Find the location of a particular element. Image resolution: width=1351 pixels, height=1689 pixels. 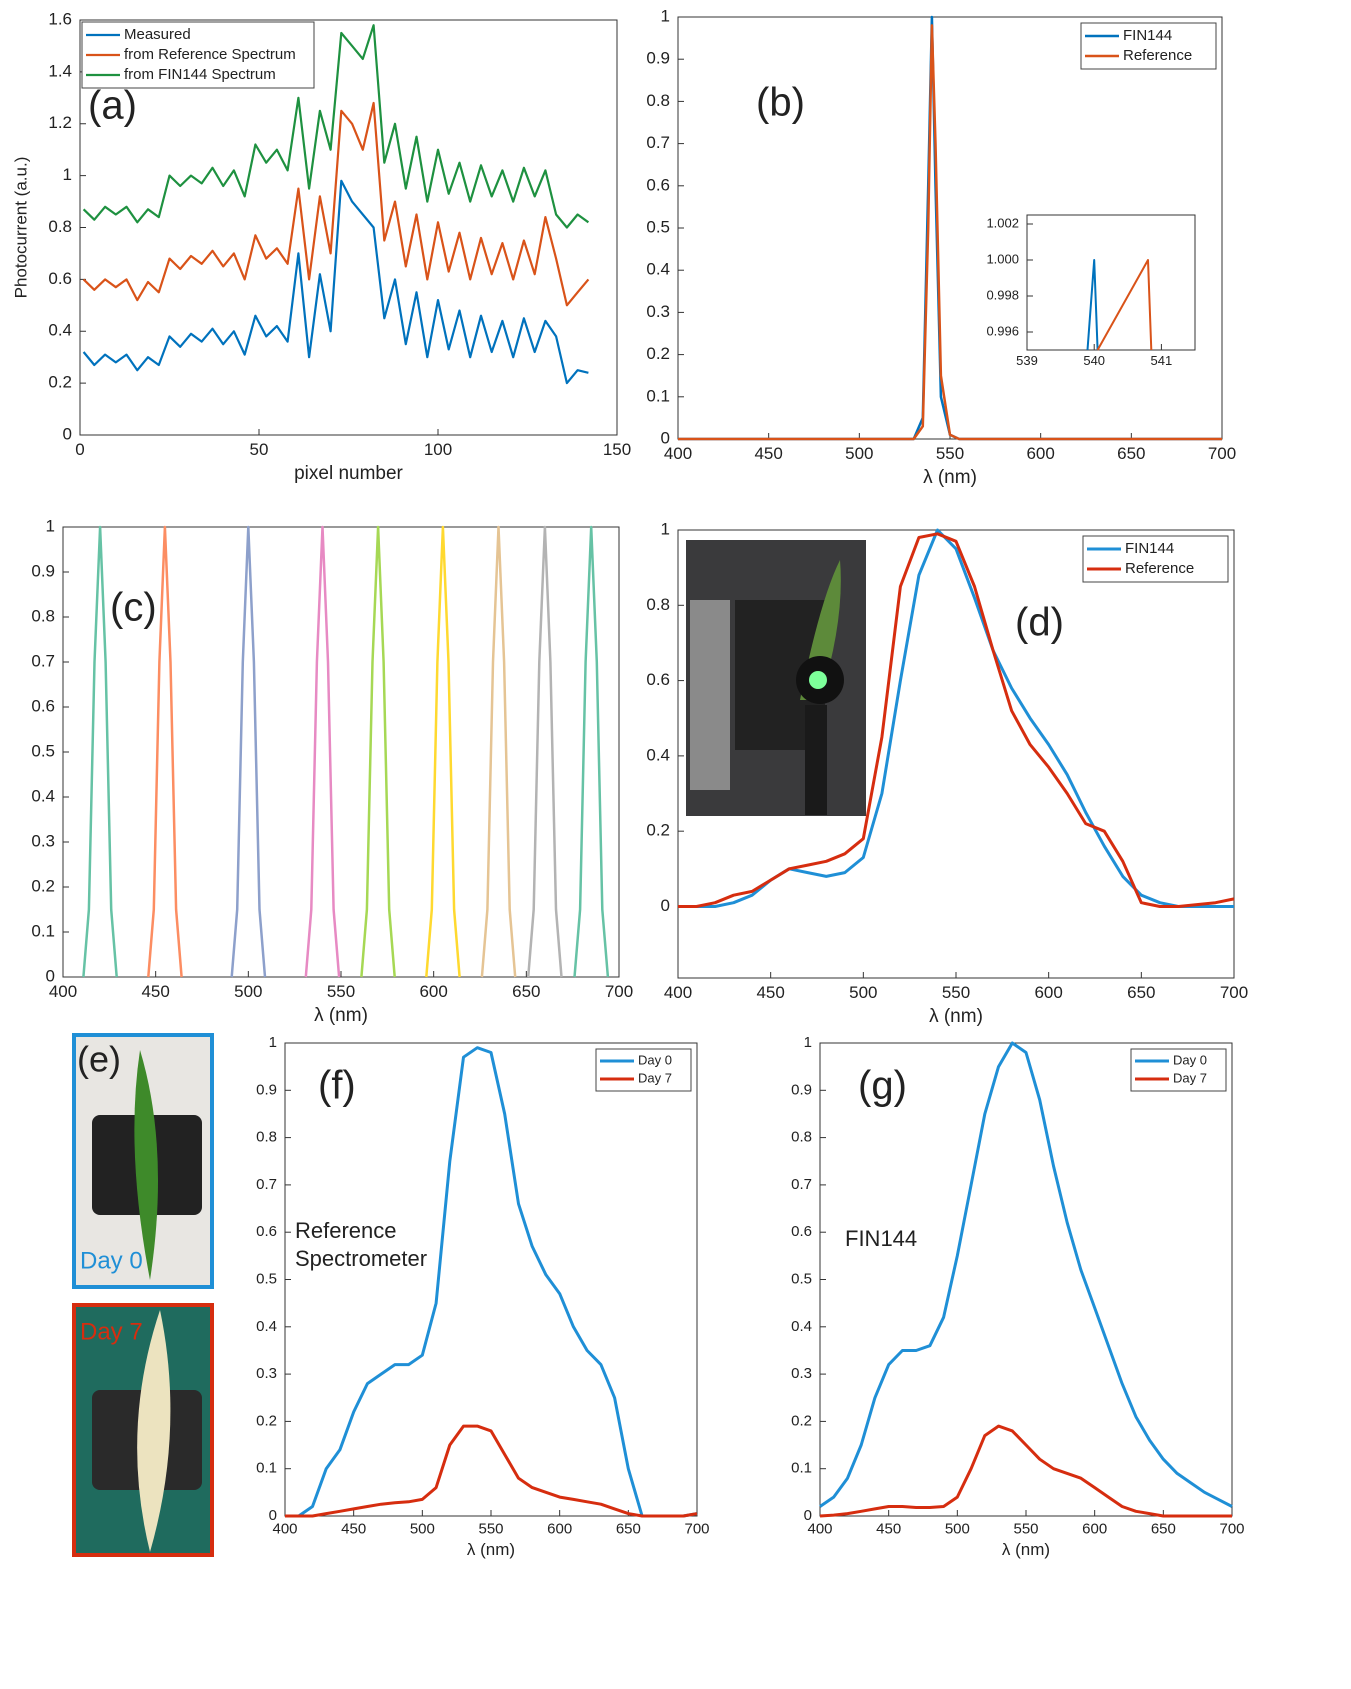

legend-label: Day 7 is located at coordinates (1190, 1077).